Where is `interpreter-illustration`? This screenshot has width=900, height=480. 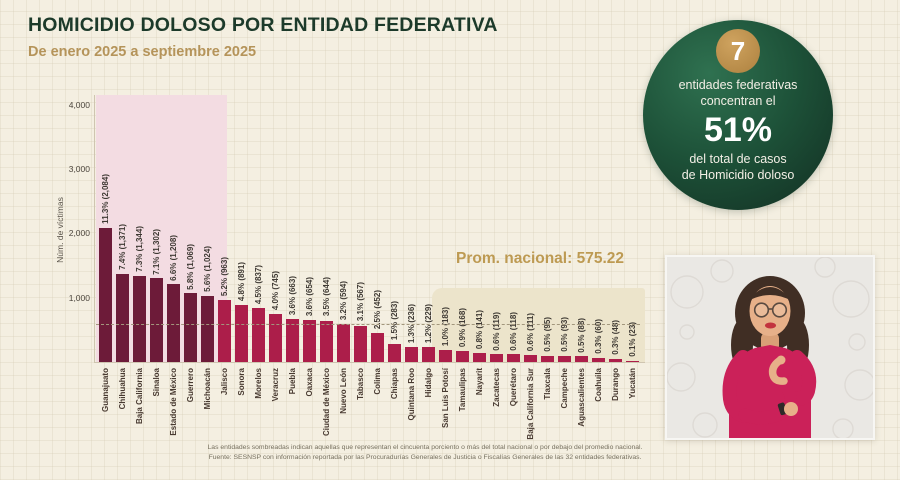 interpreter-illustration is located at coordinates (770, 347).